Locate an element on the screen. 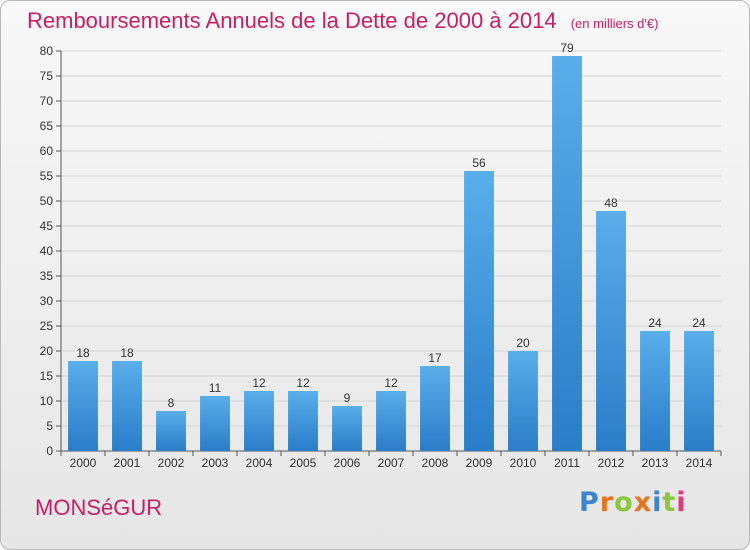  value-label-2010: 20 is located at coordinates (523, 343).